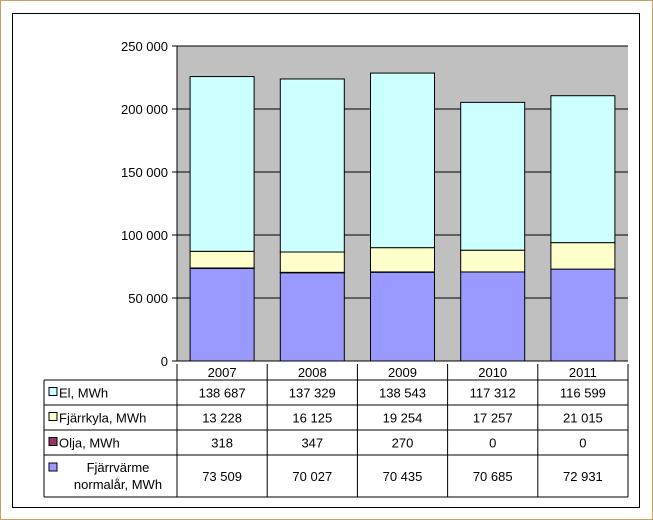 The width and height of the screenshot is (653, 520). I want to click on y-tick-label: 250 000, so click(144, 46).